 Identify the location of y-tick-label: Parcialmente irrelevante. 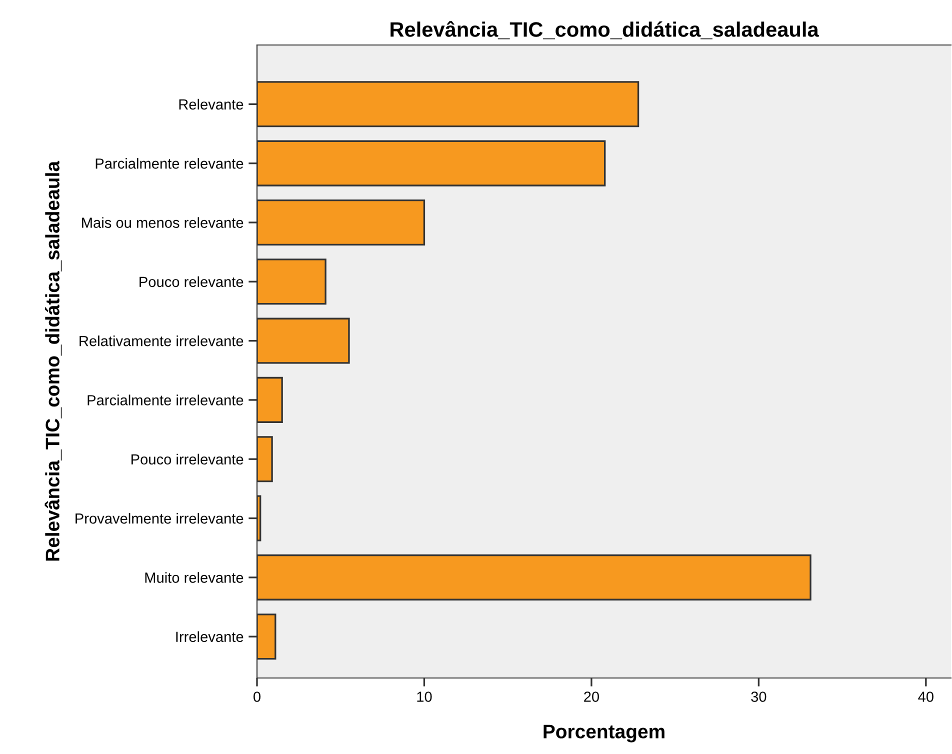
(166, 400).